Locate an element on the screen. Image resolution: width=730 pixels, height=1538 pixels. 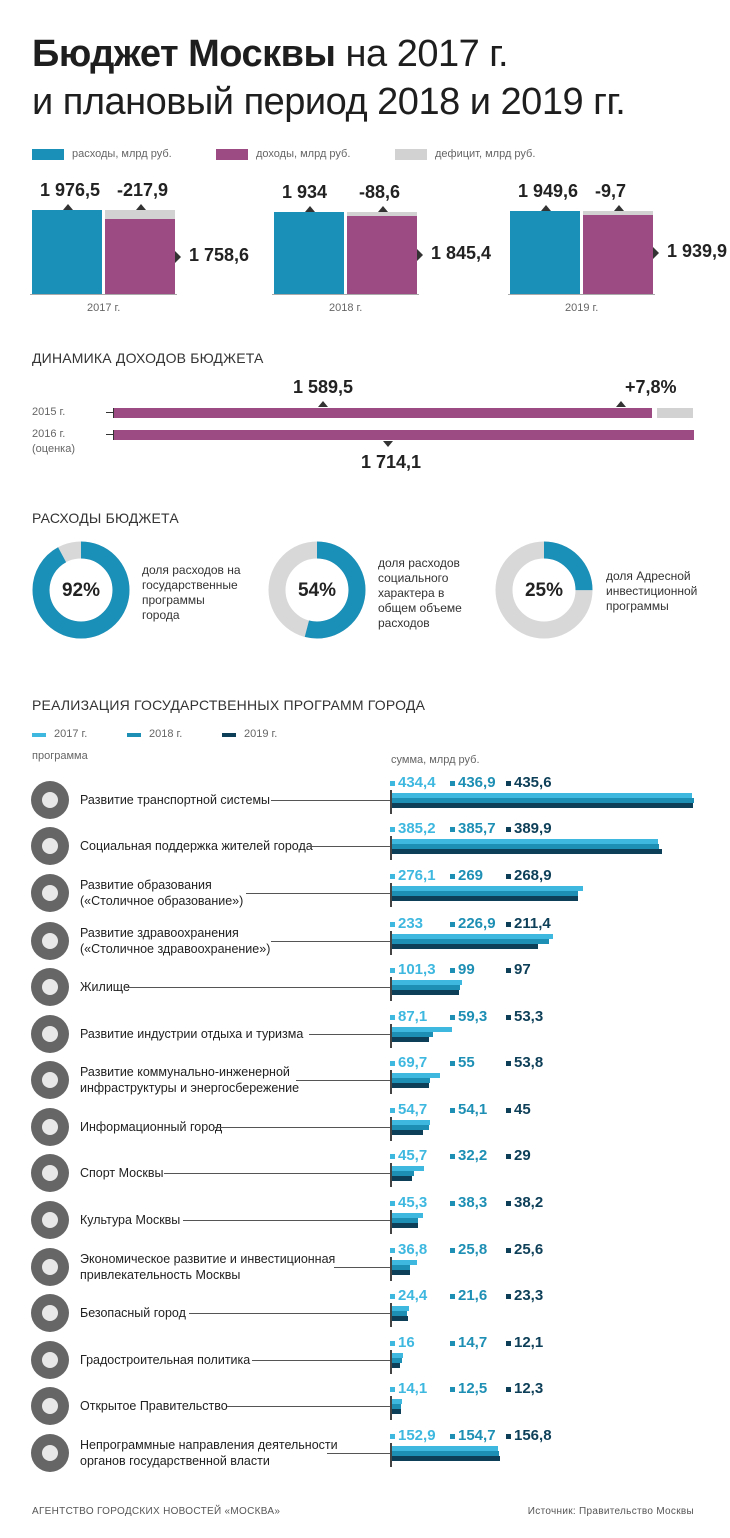
program-label-line: Социальная поддержка жителей города is located at coordinates (196, 846).